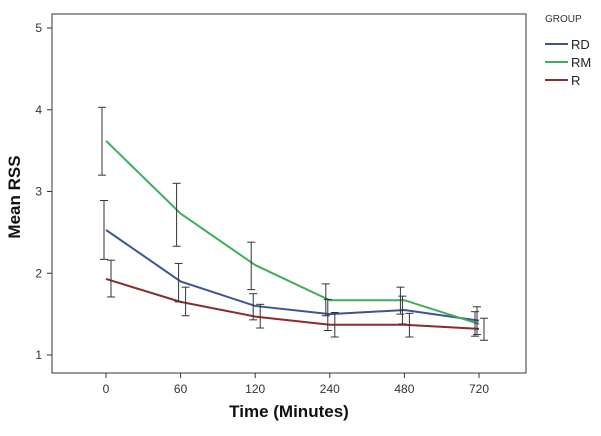 This screenshot has height=436, width=601. Describe the element at coordinates (181, 389) in the screenshot. I see `x-tick-label: 60` at that location.